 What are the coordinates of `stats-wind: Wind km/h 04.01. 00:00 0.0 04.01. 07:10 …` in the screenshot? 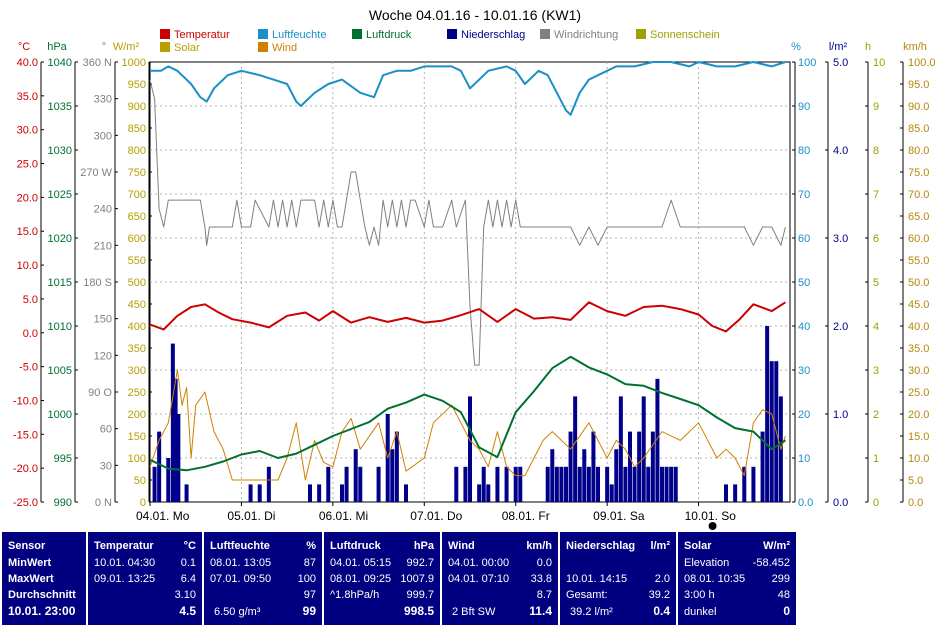 It's located at (500, 578).